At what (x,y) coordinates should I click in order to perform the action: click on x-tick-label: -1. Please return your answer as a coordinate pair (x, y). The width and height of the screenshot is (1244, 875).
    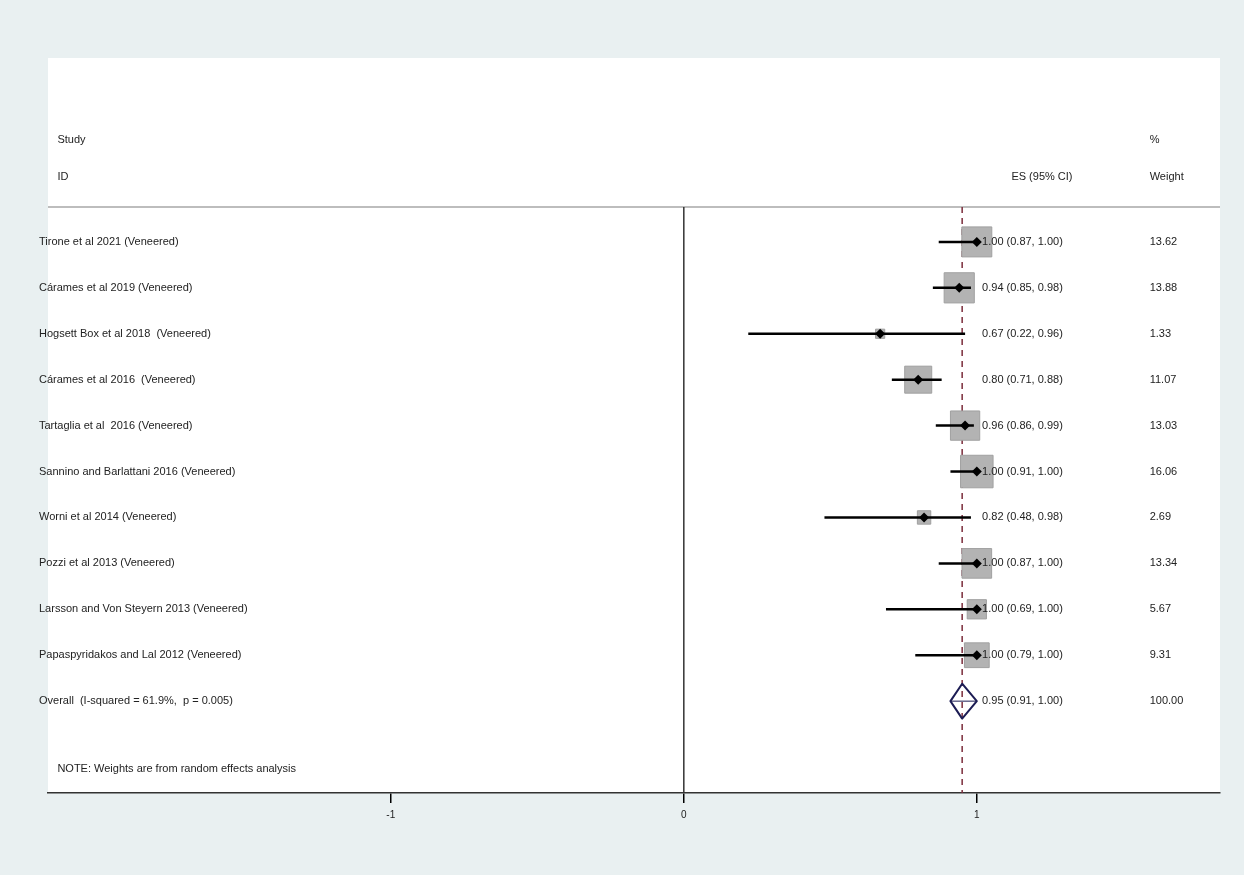
    Looking at the image, I should click on (391, 814).